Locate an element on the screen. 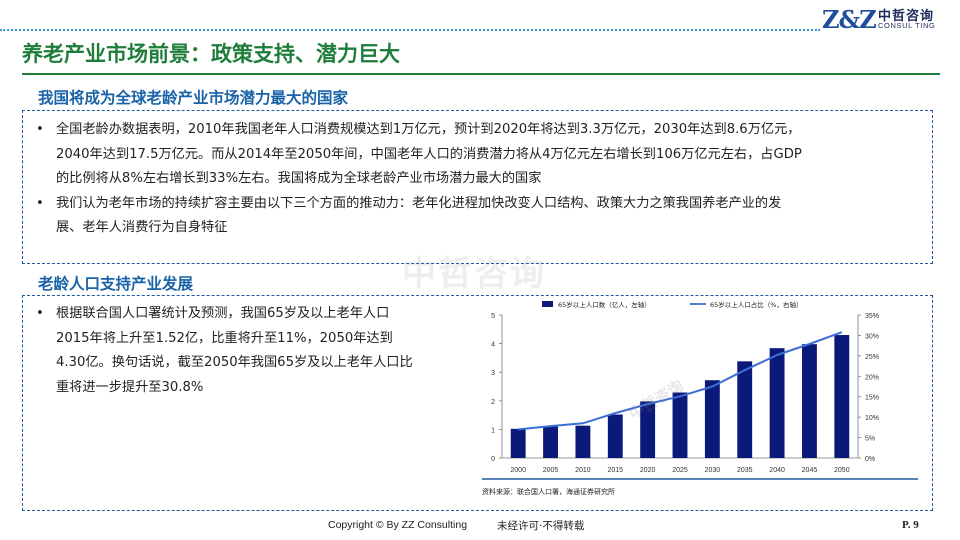  x-tick-label: 2035 is located at coordinates (745, 470).